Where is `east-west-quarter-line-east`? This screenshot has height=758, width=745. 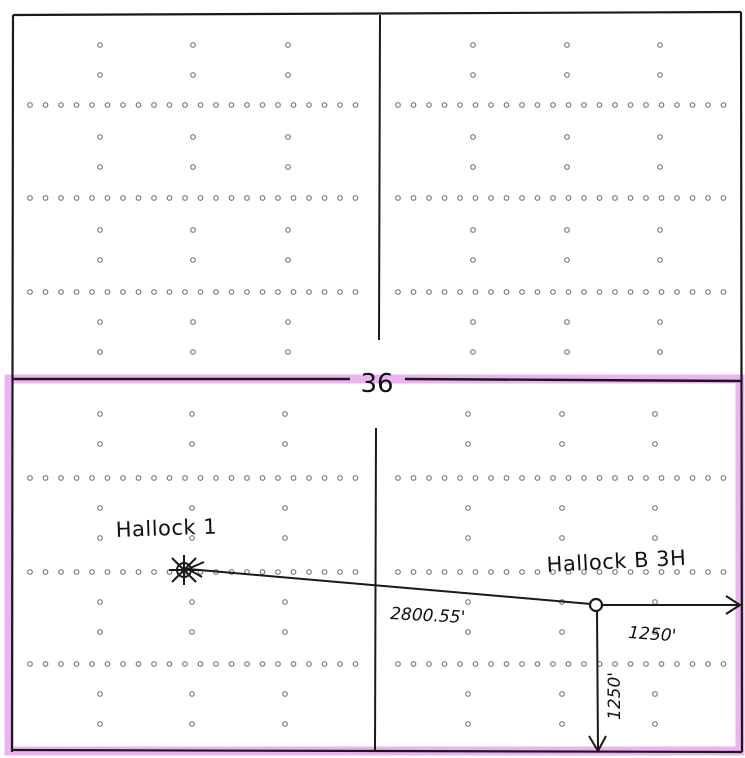
east-west-quarter-line-east is located at coordinates (573, 380).